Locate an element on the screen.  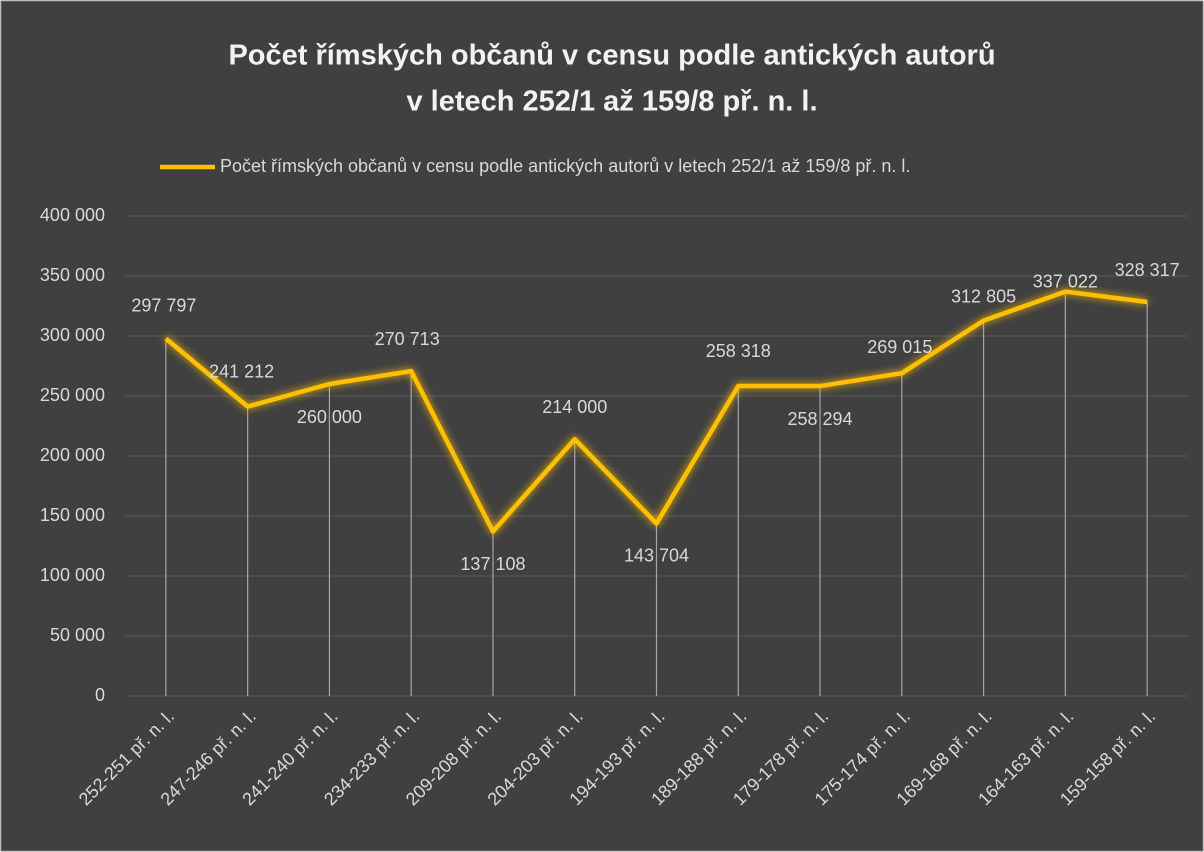
y-tick-label: 250 000 is located at coordinates (72, 395).